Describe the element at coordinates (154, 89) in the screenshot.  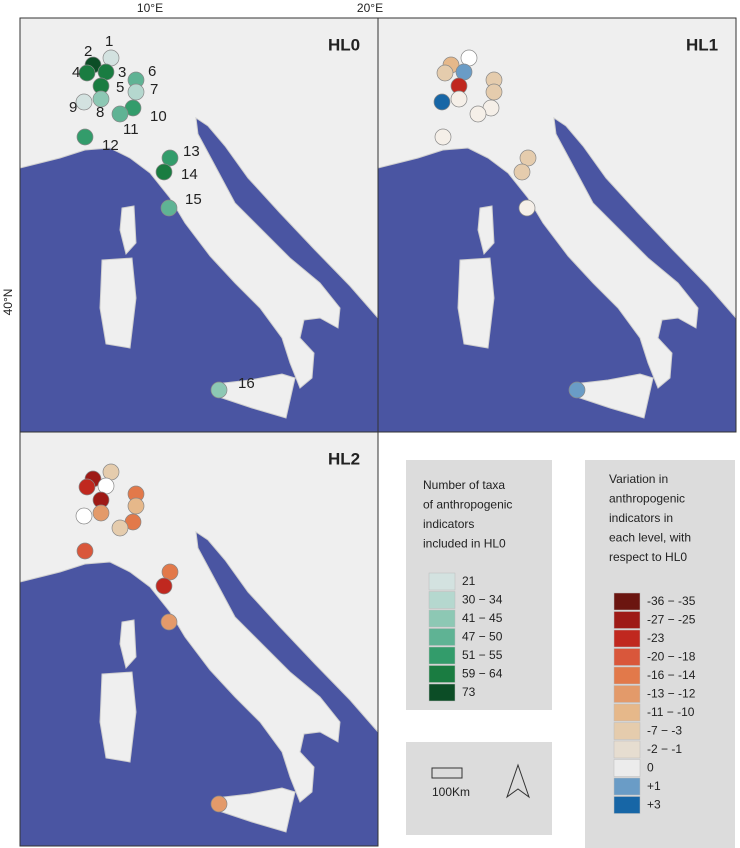
I see `site-number: 7` at that location.